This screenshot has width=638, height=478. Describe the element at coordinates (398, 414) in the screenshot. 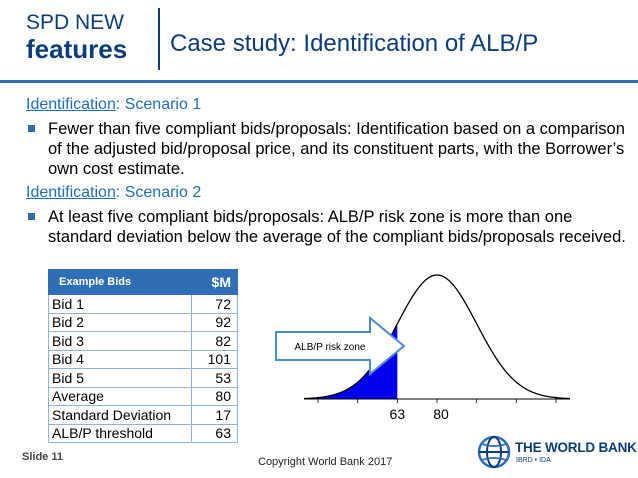

I see `threshold-label: 63` at that location.